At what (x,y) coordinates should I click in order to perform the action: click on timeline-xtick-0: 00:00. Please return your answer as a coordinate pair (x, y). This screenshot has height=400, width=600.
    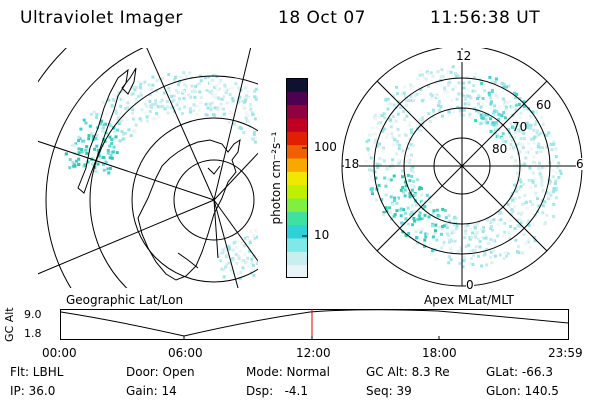
    Looking at the image, I should click on (59, 353).